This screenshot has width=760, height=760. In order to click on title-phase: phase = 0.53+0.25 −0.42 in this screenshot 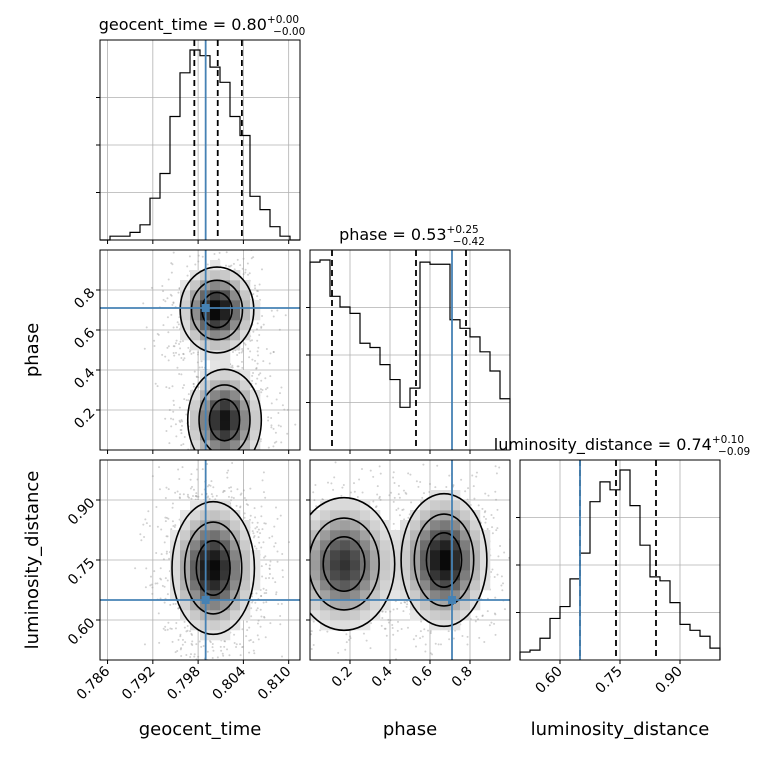, I will do `click(412, 236)`.